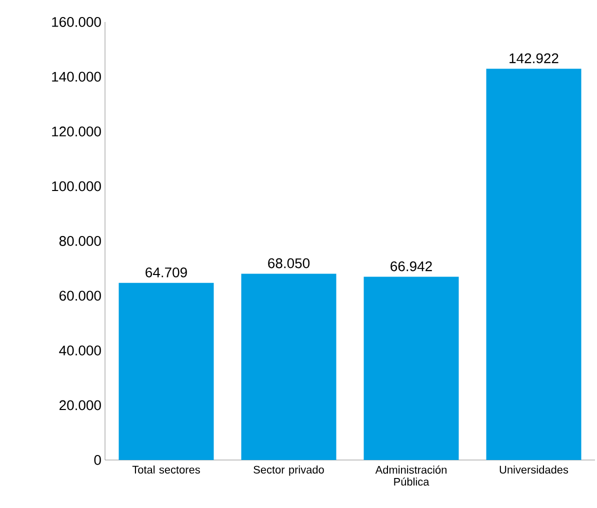 This screenshot has width=597, height=508. Describe the element at coordinates (80, 351) in the screenshot. I see `y-tick-label: 40.000` at that location.